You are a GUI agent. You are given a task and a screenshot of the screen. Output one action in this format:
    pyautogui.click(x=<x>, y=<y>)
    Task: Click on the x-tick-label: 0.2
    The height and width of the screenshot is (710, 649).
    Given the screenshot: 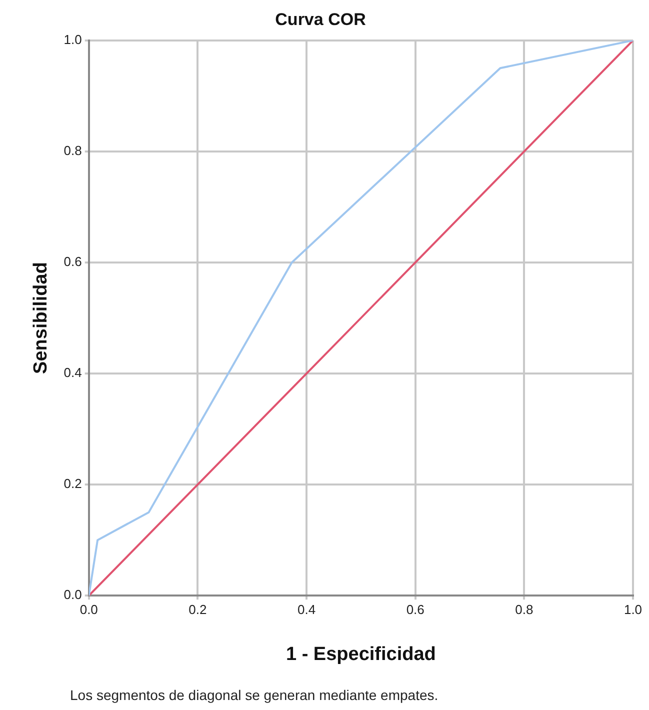 What is the action you would take?
    pyautogui.click(x=197, y=609)
    